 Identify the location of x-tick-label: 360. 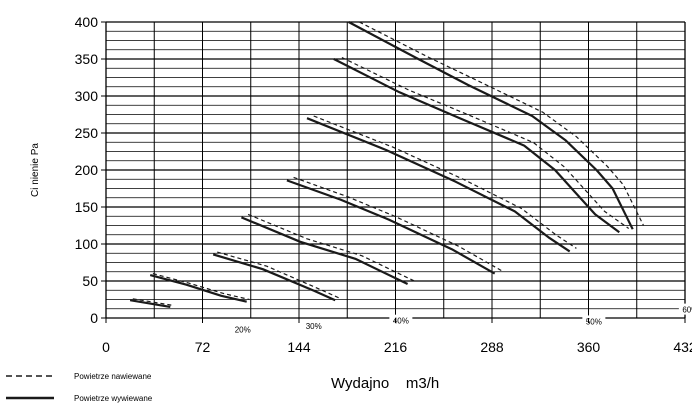
(589, 347).